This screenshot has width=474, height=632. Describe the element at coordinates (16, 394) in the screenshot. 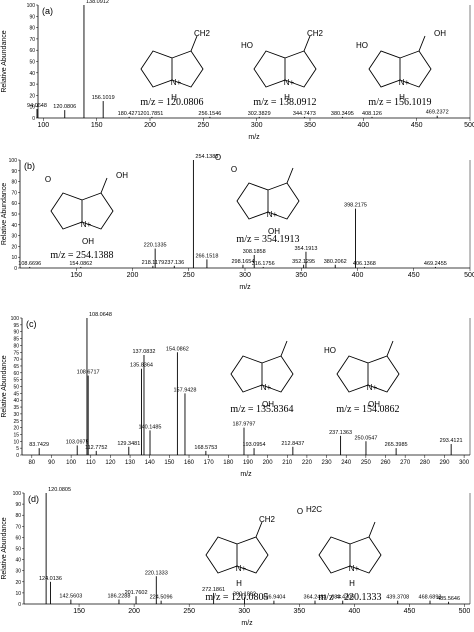

I see `y-tick-label: 45` at that location.